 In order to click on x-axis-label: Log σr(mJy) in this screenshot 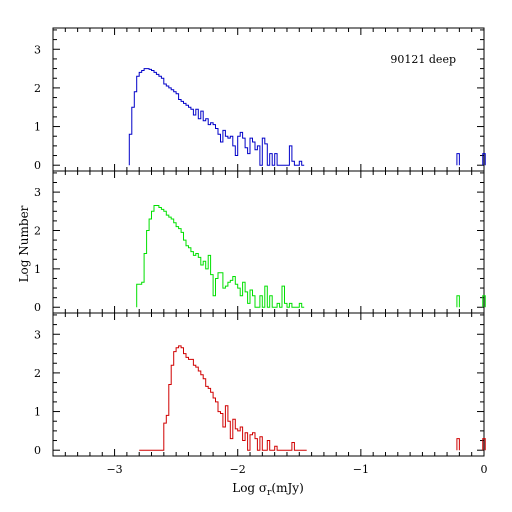, I will do `click(268, 489)`.